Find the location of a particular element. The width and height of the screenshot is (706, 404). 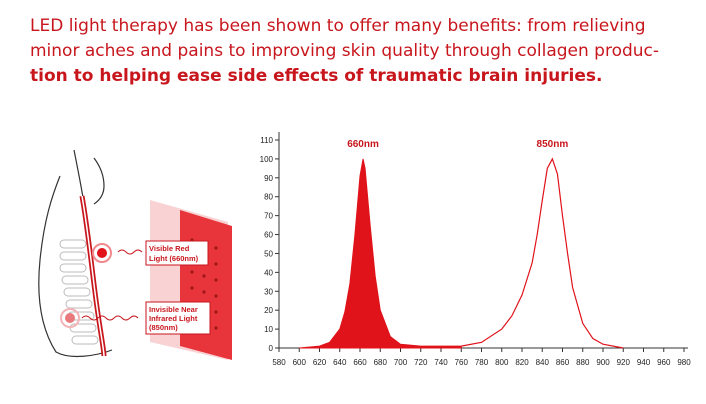

peak-labels: 660nm 850nm is located at coordinates (457, 144).